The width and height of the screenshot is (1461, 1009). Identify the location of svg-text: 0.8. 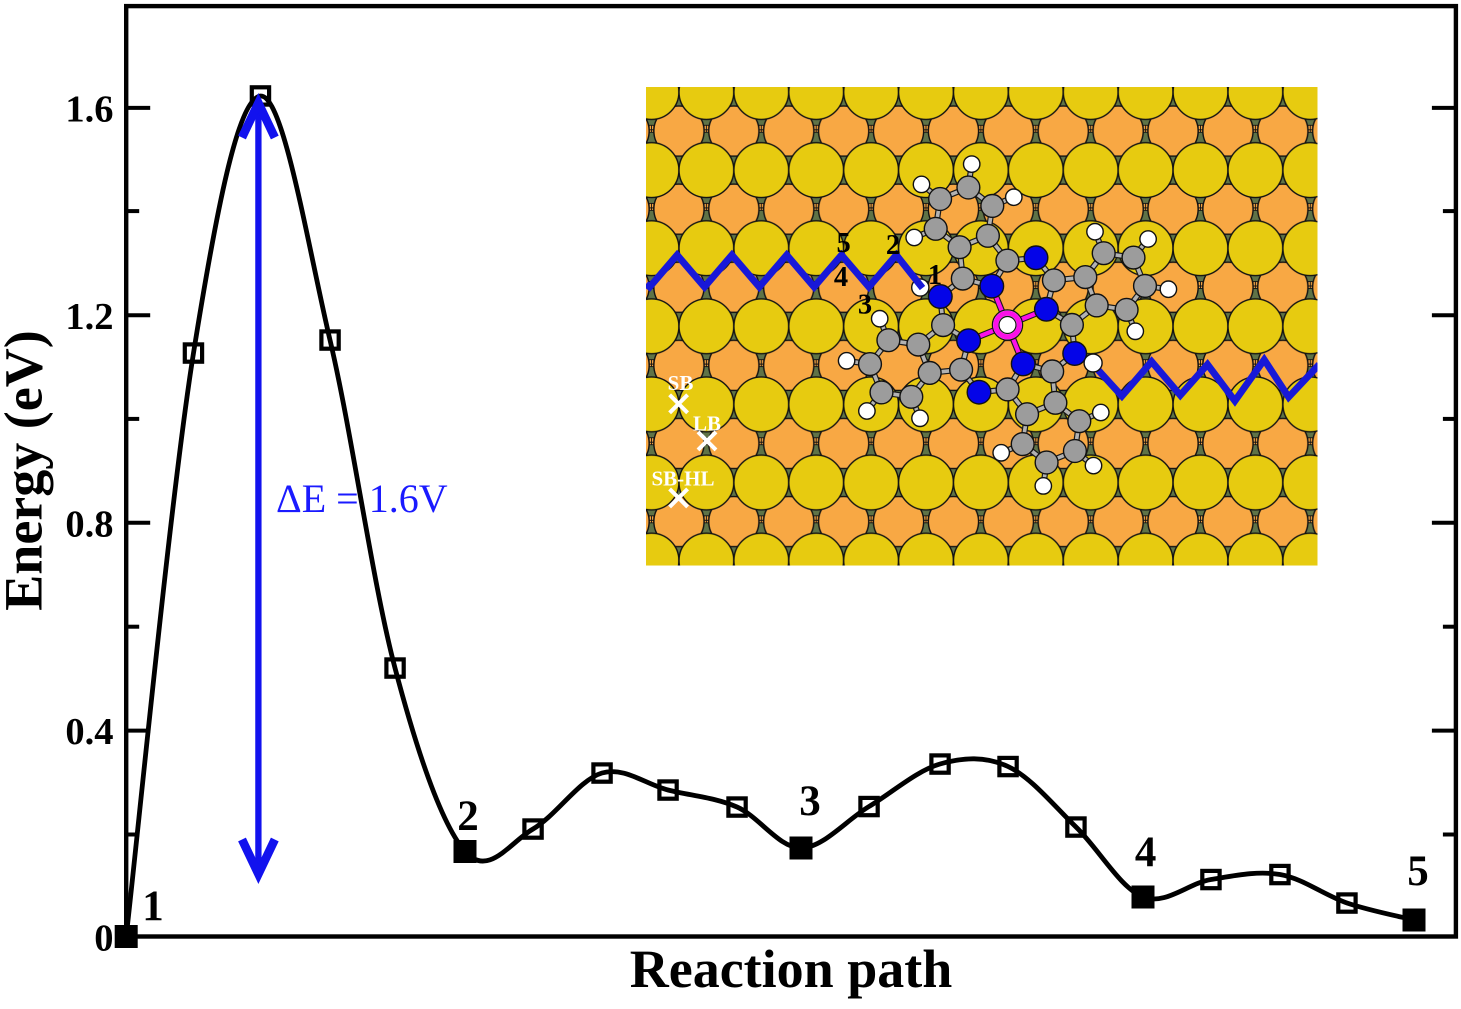
(89, 524).